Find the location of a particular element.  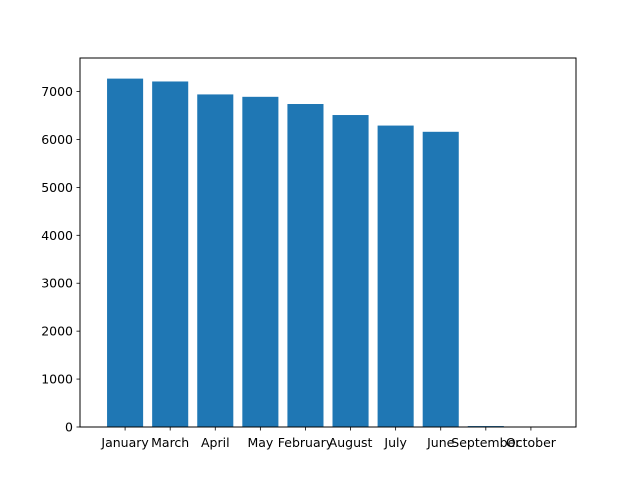

bar-june is located at coordinates (440, 279).